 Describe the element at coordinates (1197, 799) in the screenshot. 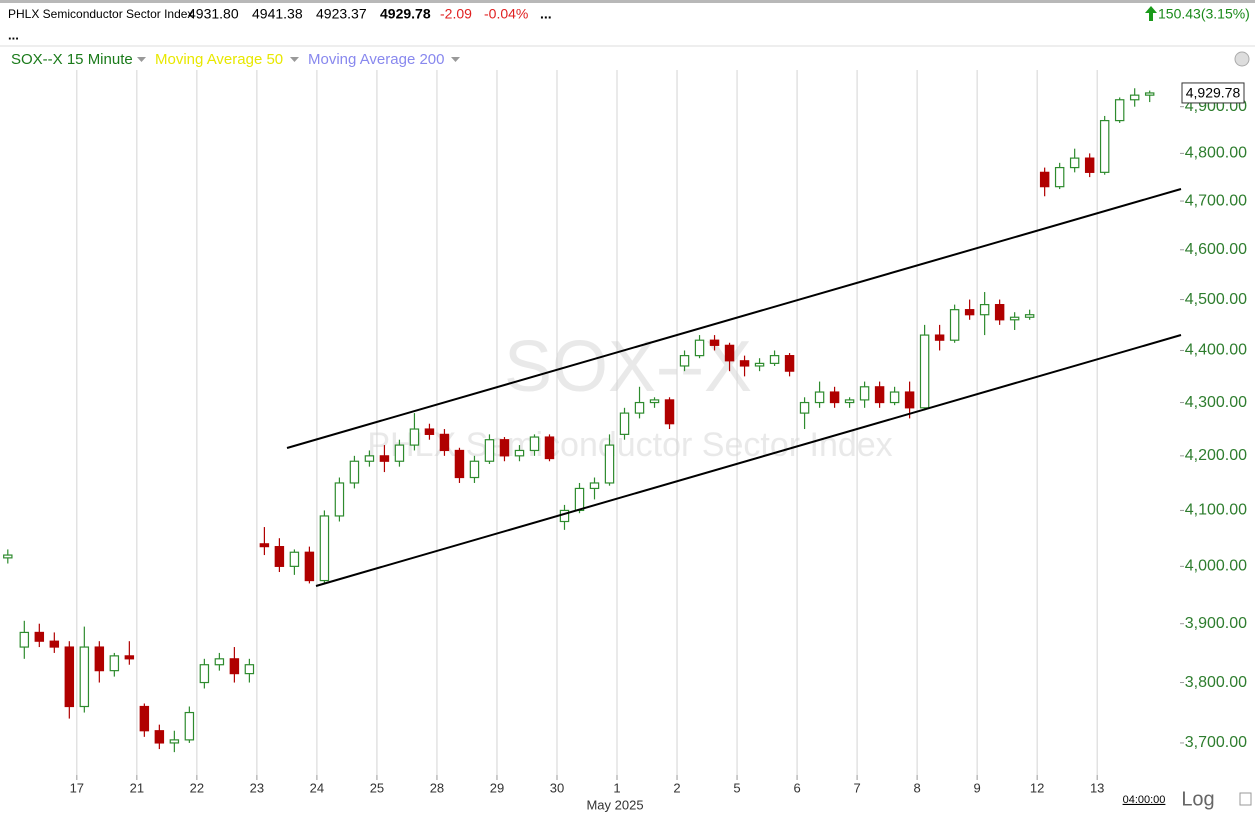

I see `log-toggle: Log` at that location.